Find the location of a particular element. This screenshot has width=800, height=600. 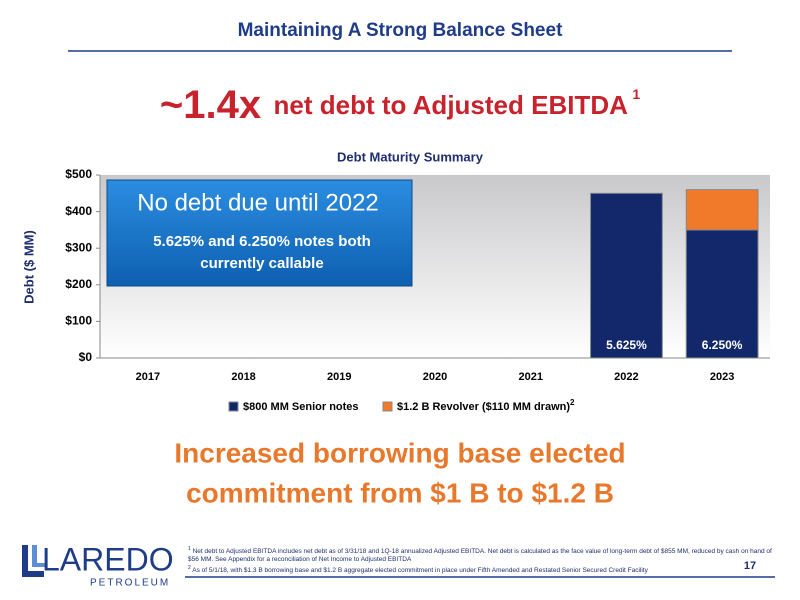

x-tick-label: 2021 is located at coordinates (530, 377).